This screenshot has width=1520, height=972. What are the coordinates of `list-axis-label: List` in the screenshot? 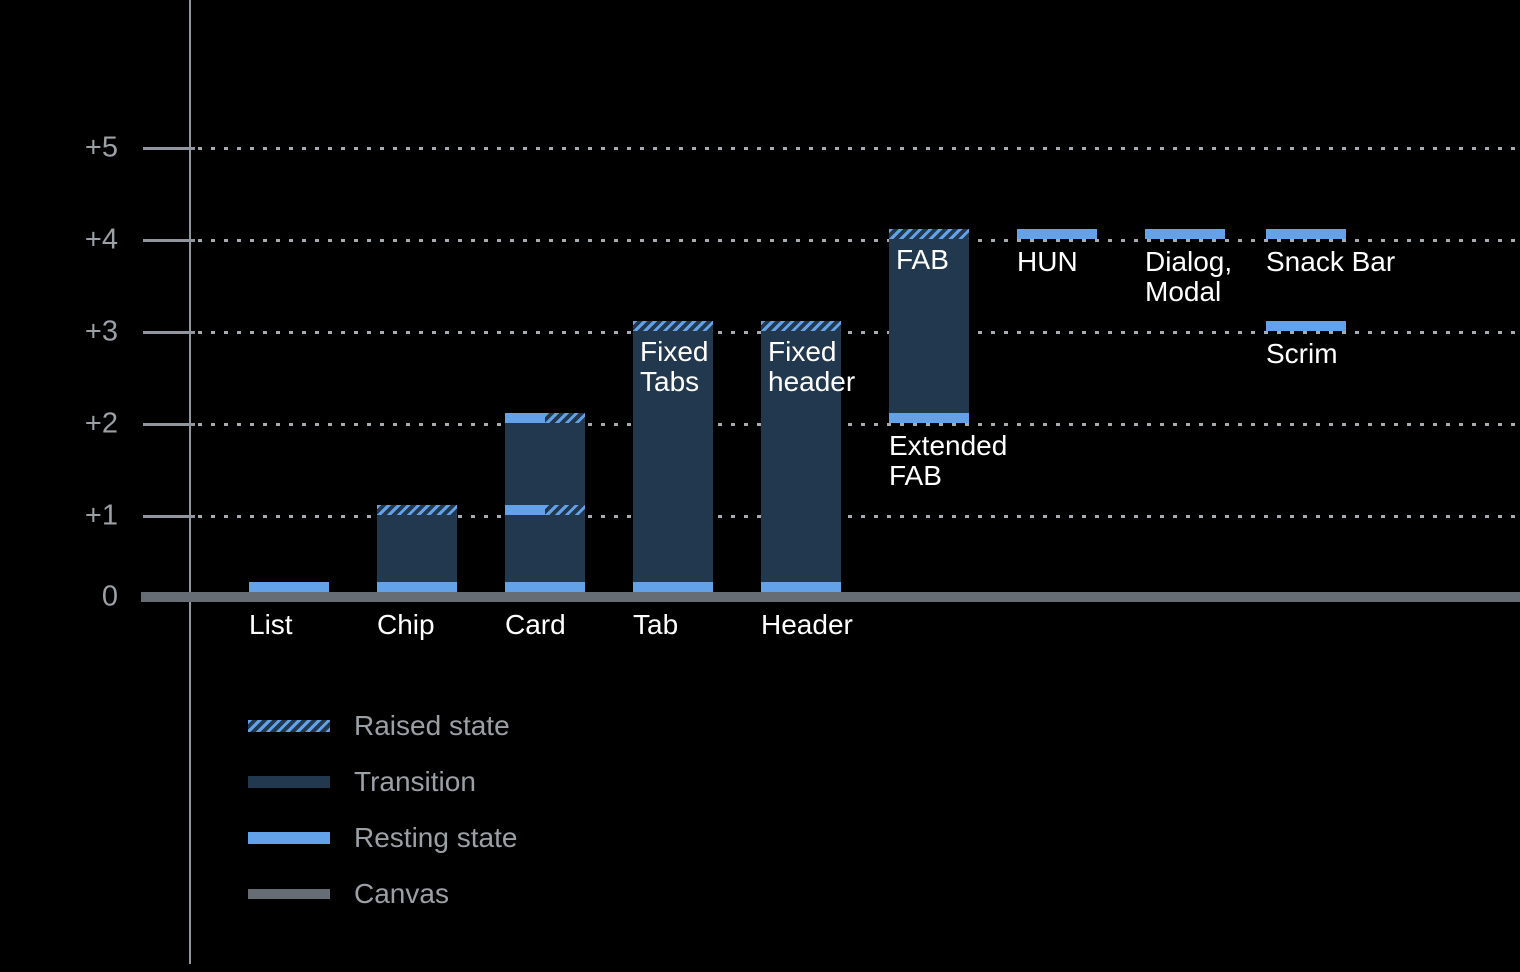 It's located at (271, 624).